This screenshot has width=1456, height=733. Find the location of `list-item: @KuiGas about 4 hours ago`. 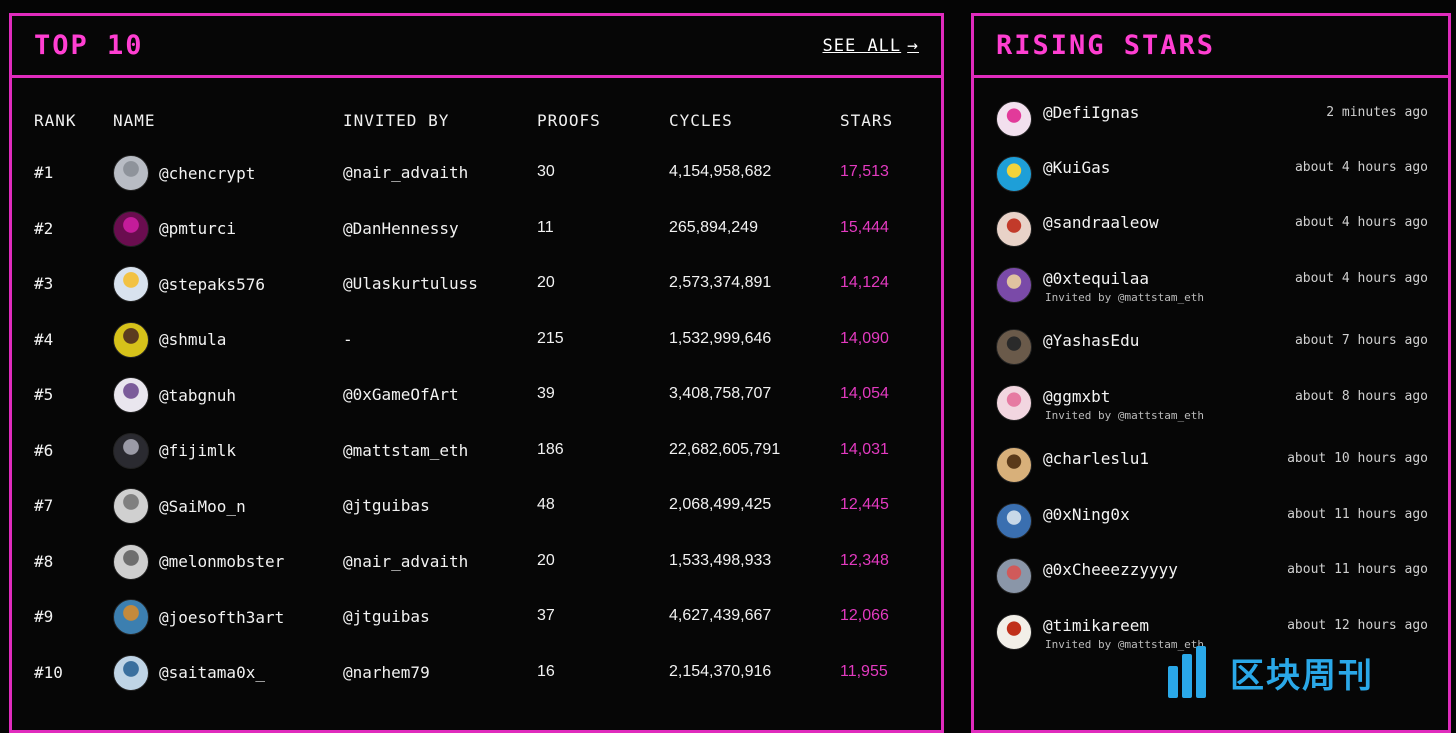

list-item: @KuiGas about 4 hours ago is located at coordinates (1212, 176).